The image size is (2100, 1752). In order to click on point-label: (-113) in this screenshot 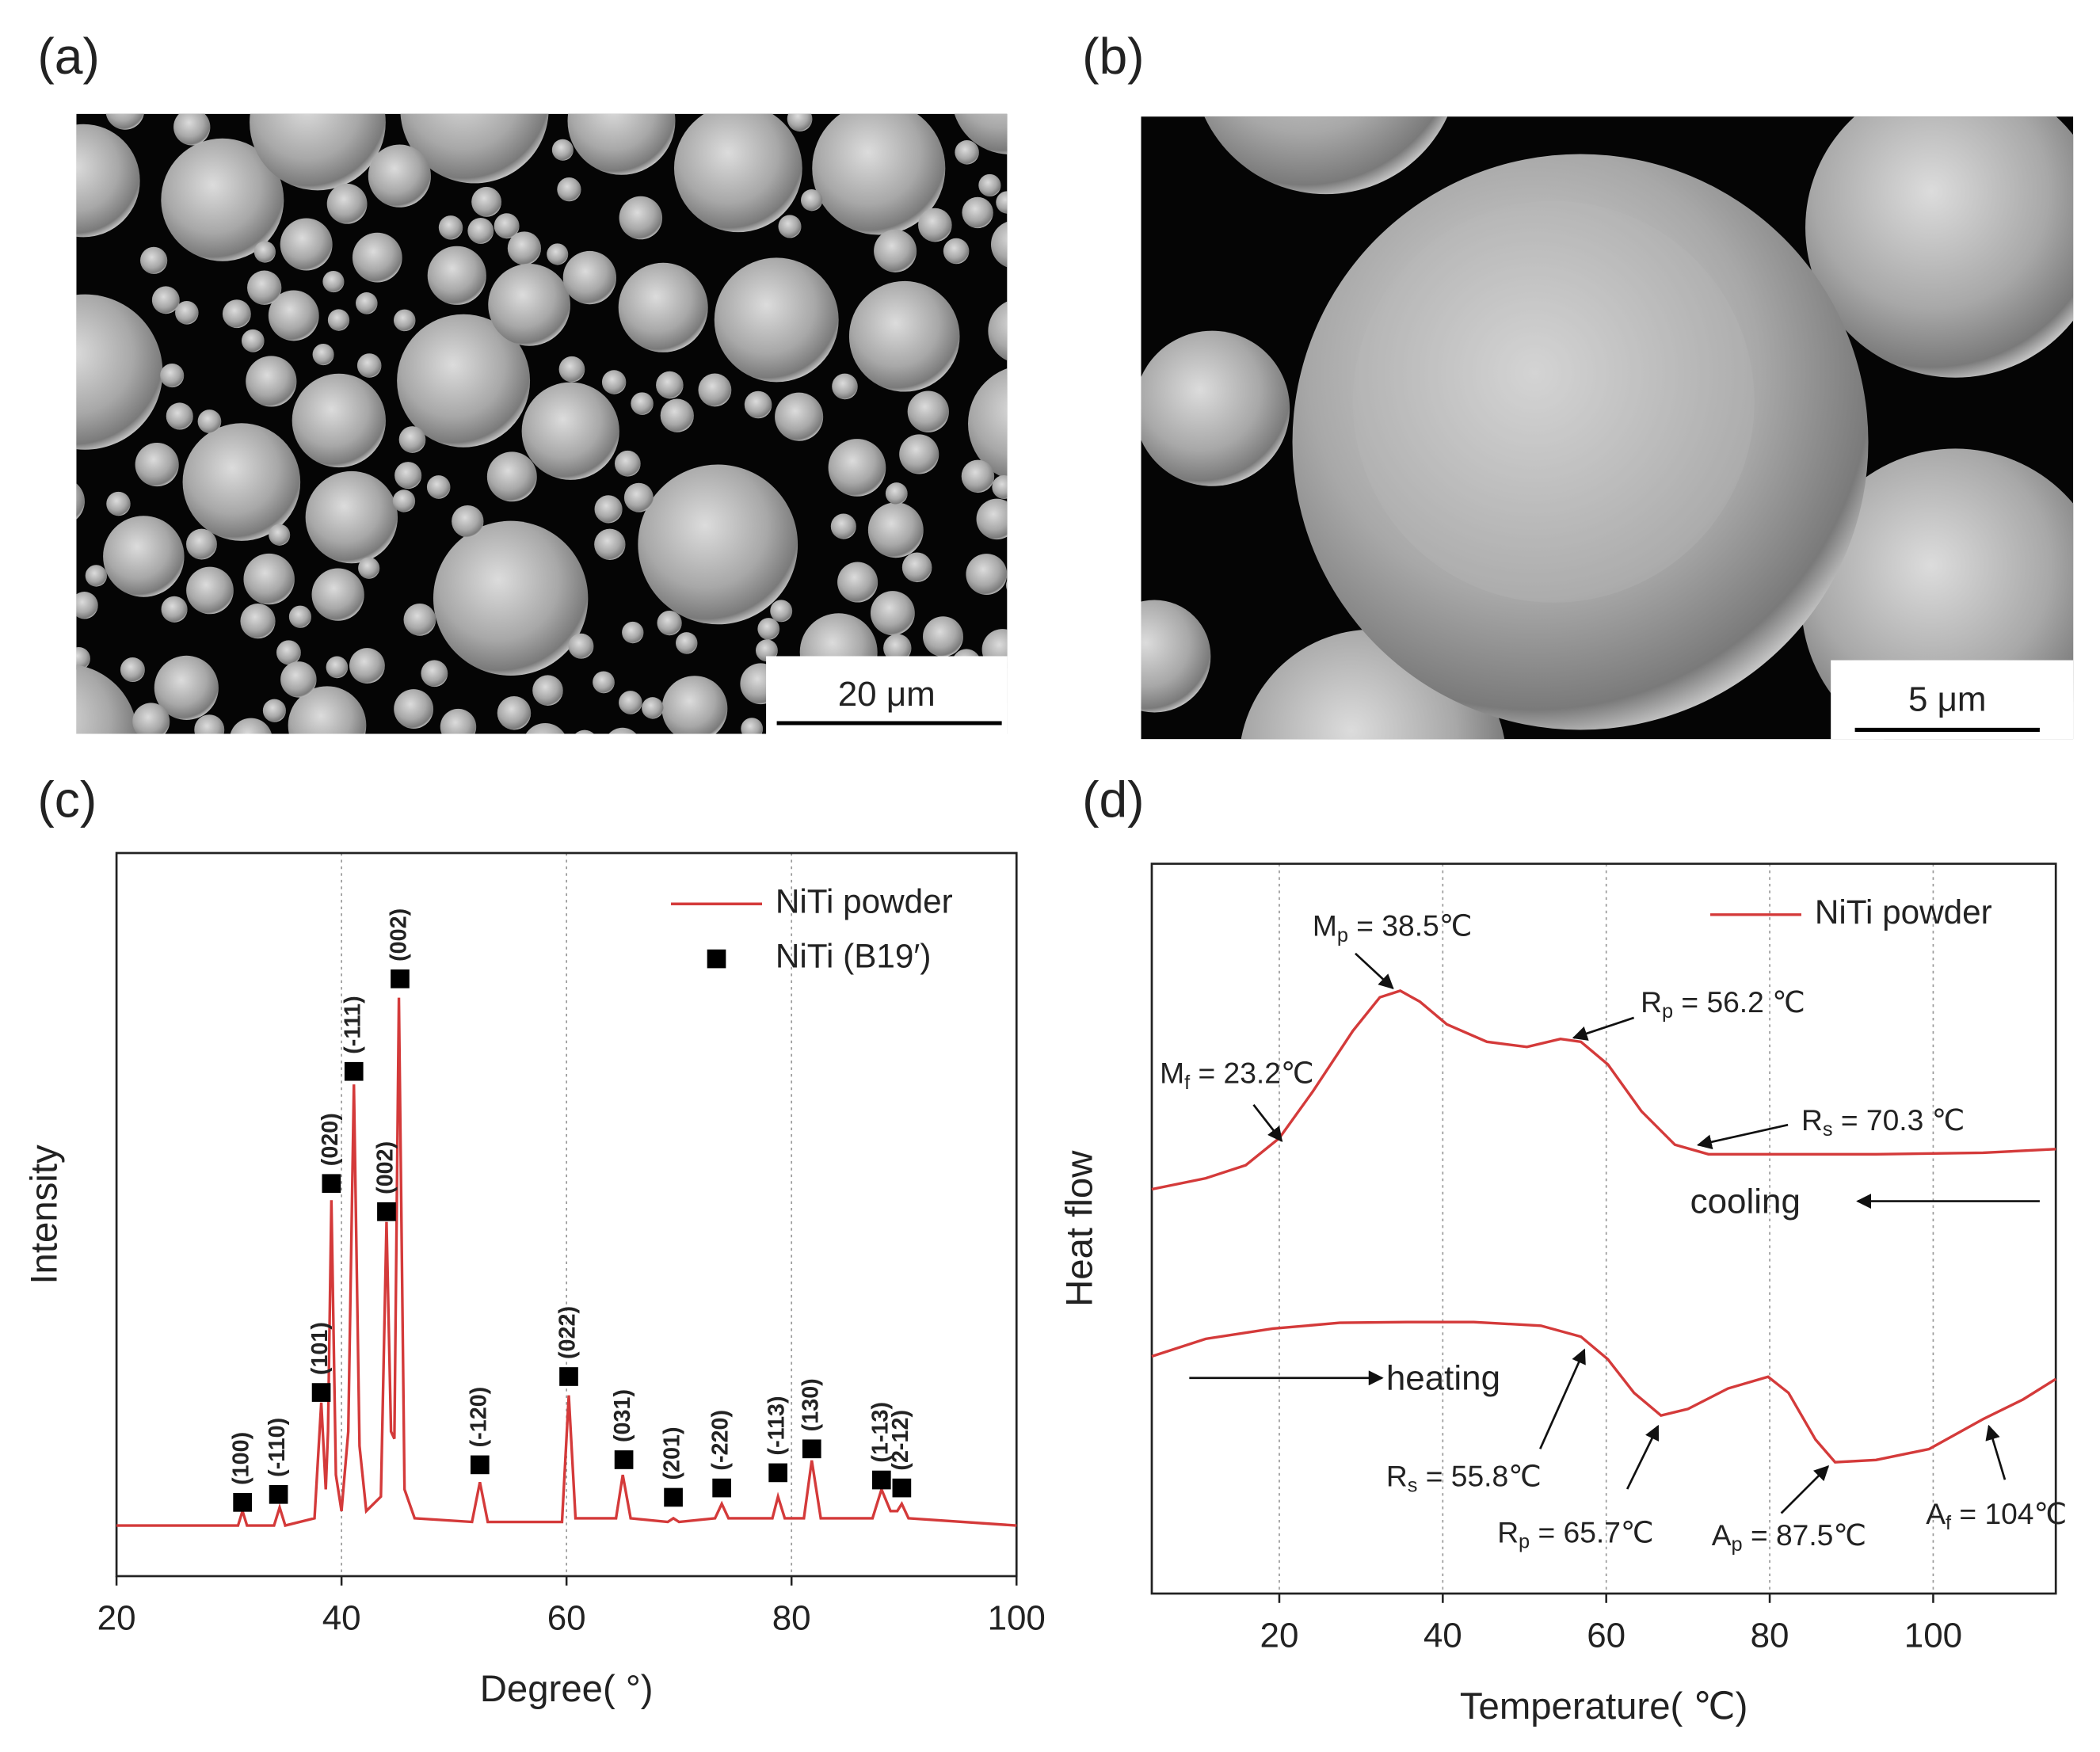, I will do `click(777, 1425)`.